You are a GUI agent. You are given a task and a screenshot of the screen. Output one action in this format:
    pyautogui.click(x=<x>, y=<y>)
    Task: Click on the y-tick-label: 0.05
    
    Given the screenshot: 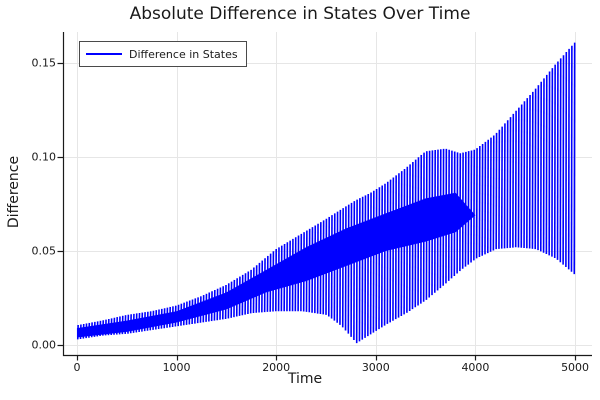 What is the action you would take?
    pyautogui.click(x=44, y=251)
    